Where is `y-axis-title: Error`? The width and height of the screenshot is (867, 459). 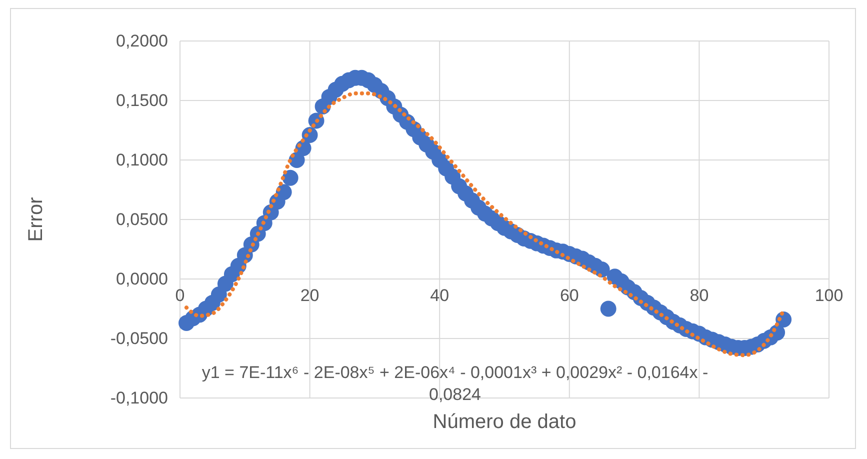 y-axis-title: Error is located at coordinates (36, 219).